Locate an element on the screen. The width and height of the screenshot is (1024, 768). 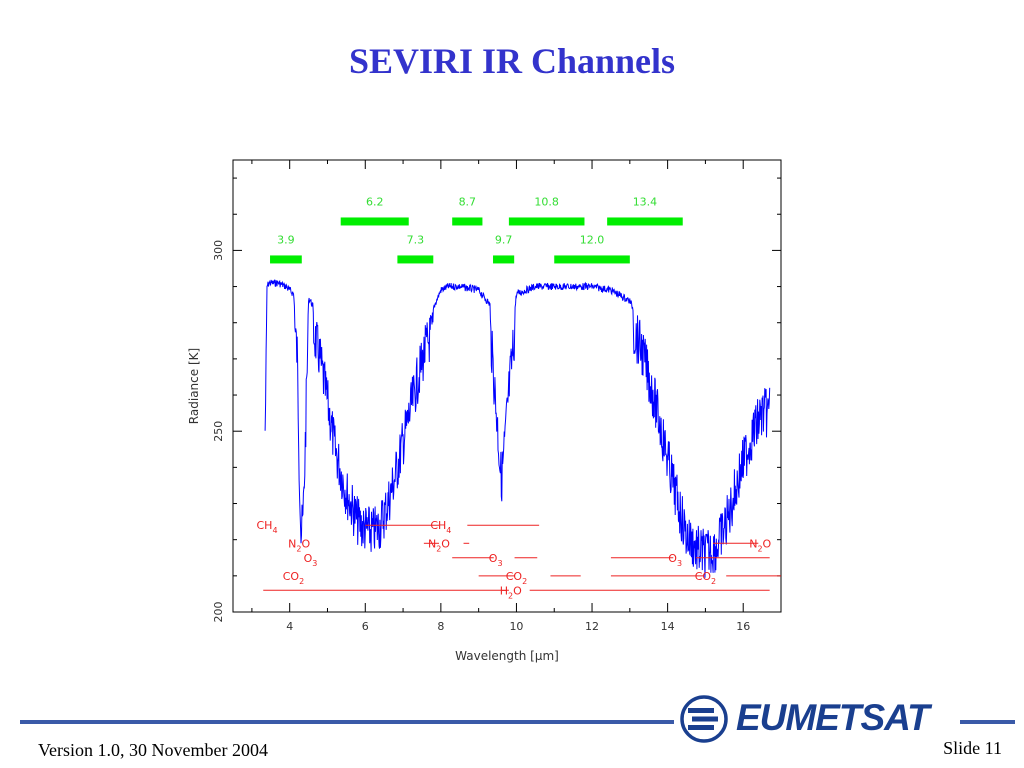
slide-title: SEVIRI IR Channels is located at coordinates (512, 61).